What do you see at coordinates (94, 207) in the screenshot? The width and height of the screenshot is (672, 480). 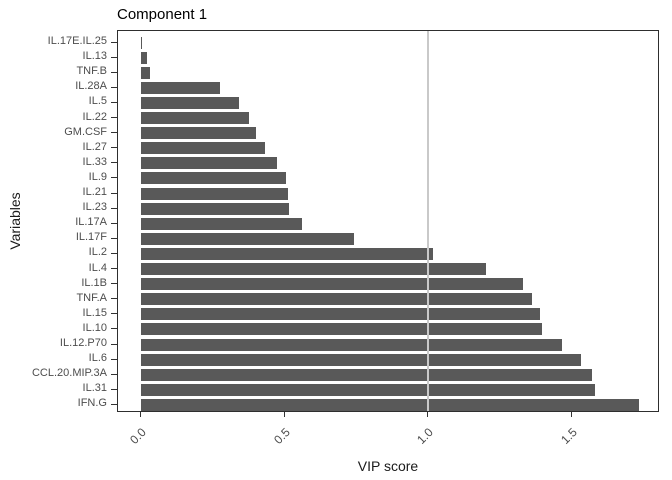 I see `y-tick-label: IL.23` at bounding box center [94, 207].